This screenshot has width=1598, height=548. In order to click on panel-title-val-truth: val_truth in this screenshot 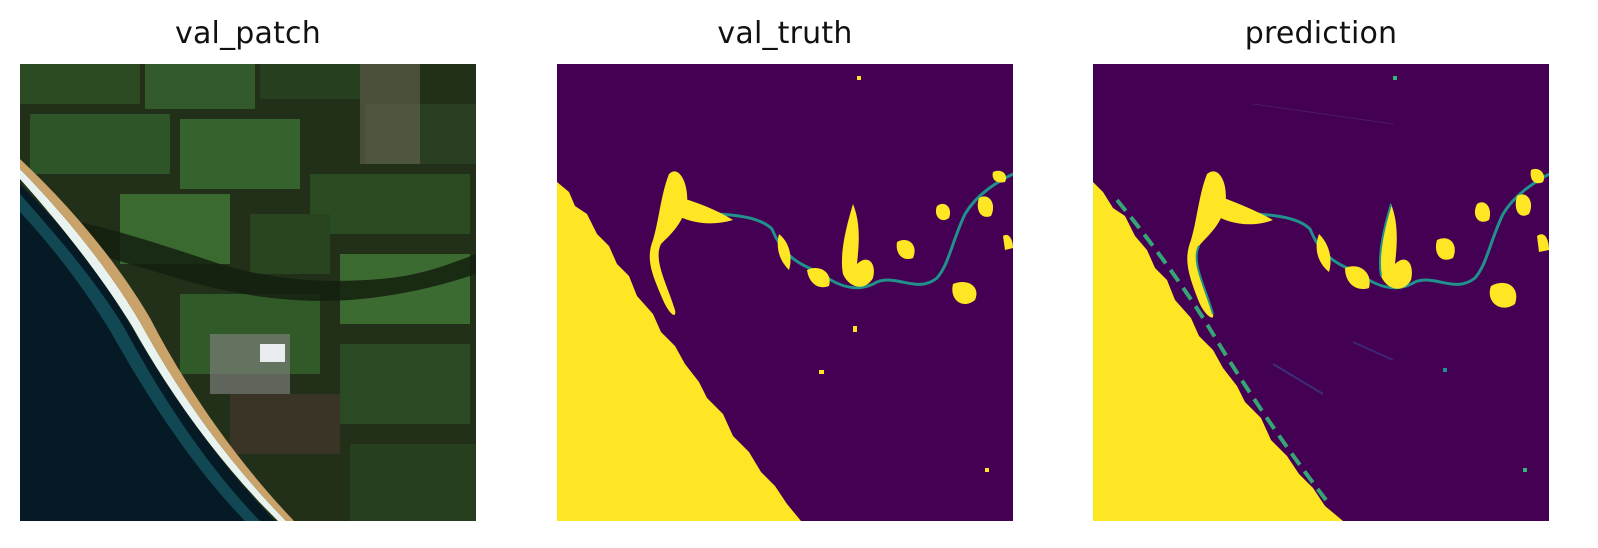, I will do `click(785, 33)`.